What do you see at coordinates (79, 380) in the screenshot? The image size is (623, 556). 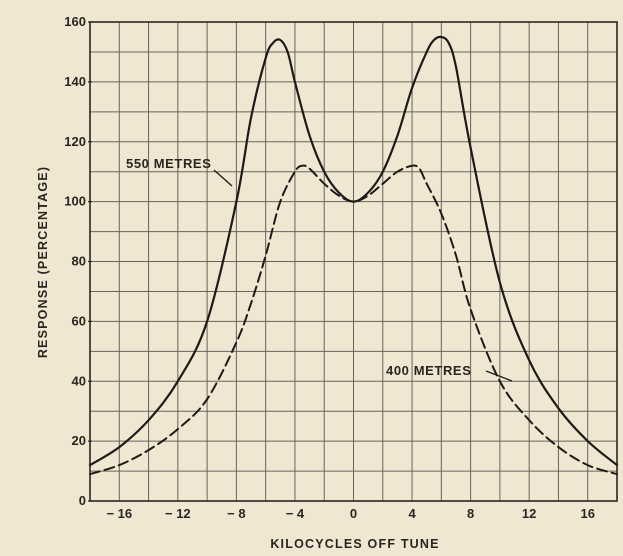 I see `y-tick-label: 40` at bounding box center [79, 380].